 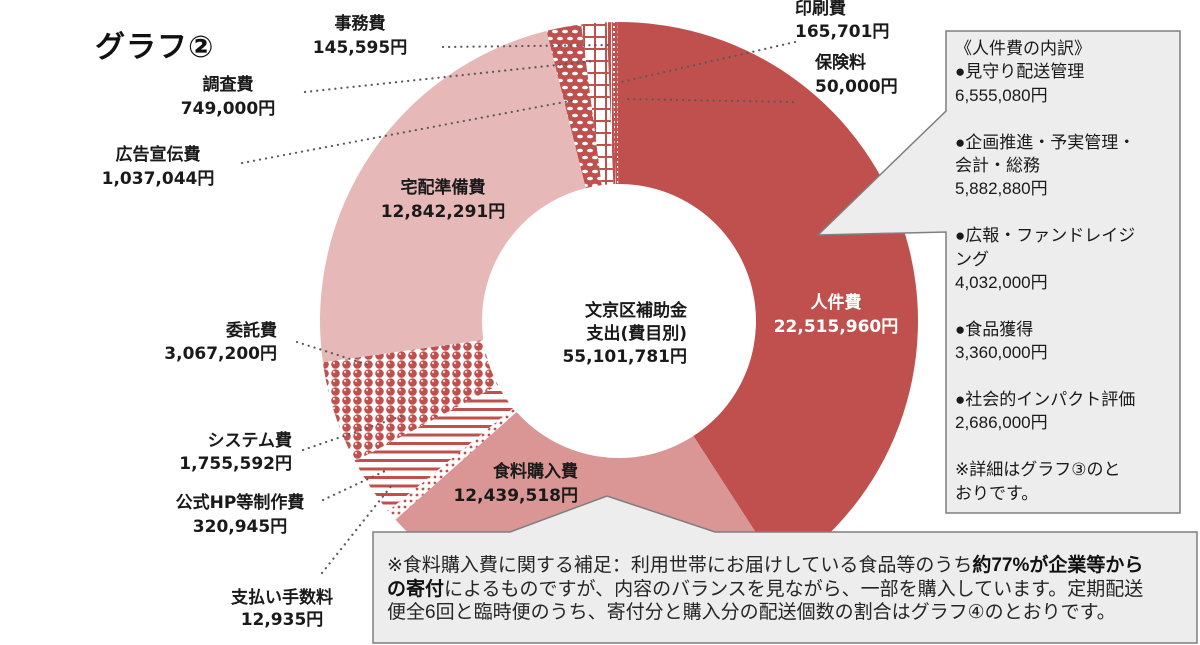 I want to click on label-printing-name: 印刷費, so click(x=820, y=9).